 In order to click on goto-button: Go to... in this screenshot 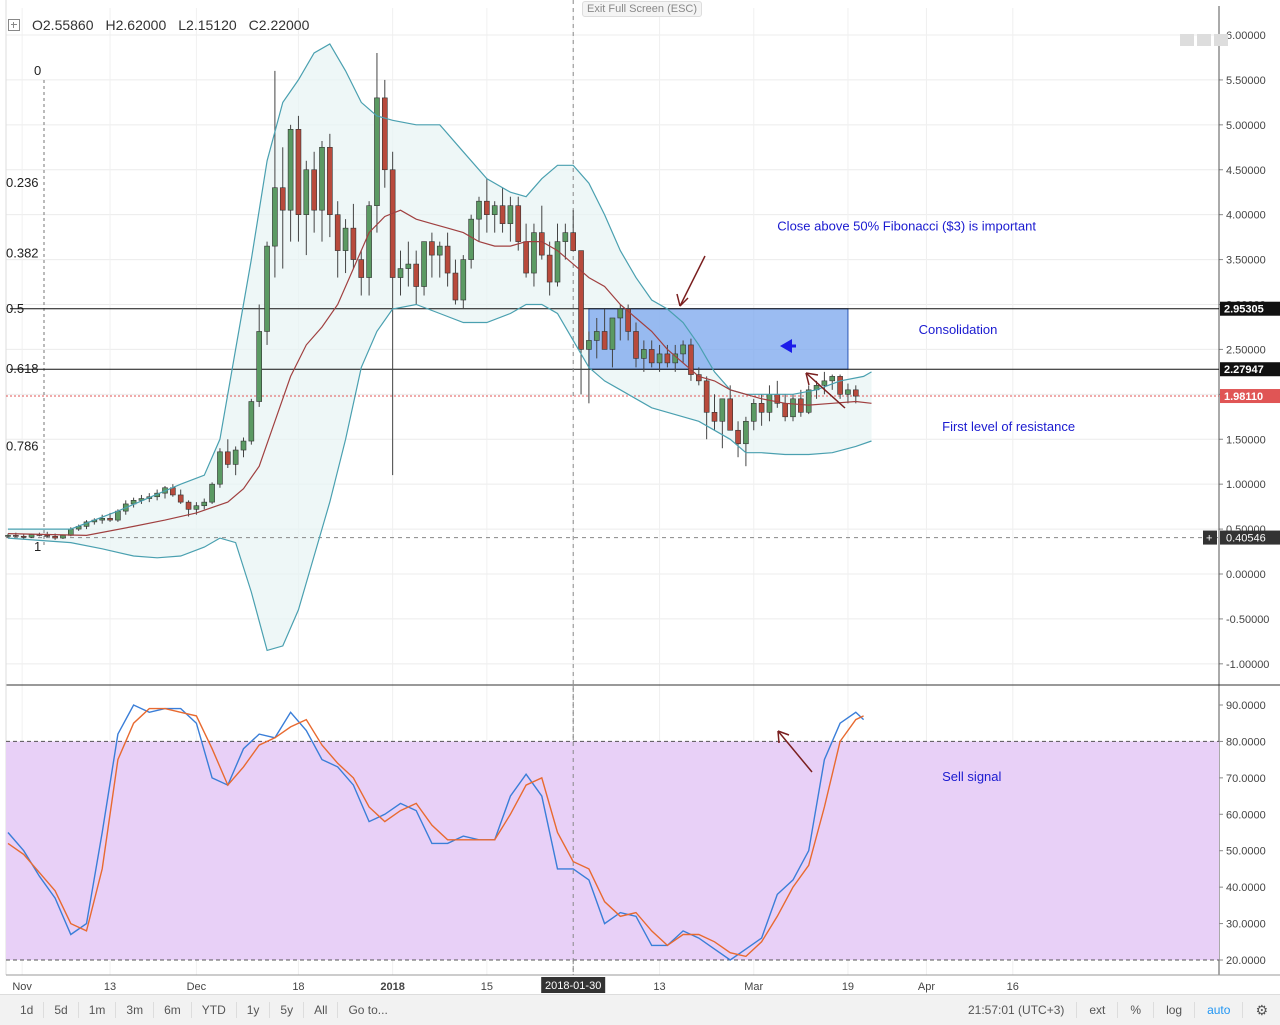, I will do `click(368, 1010)`.